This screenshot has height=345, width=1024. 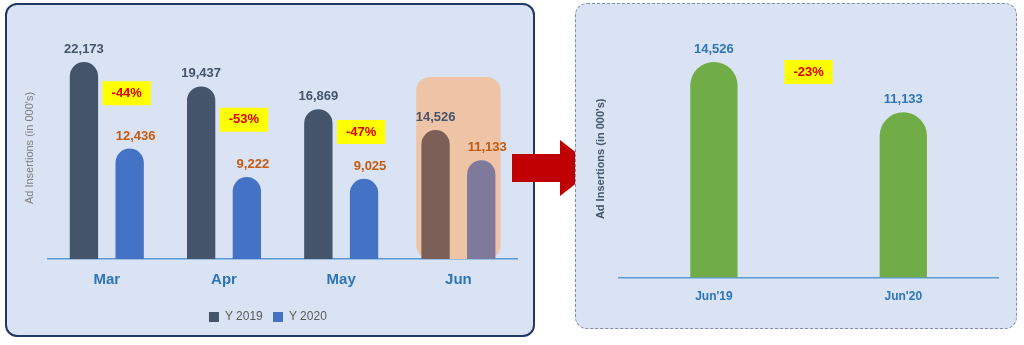 What do you see at coordinates (224, 279) in the screenshot?
I see `x-tick-label: Apr` at bounding box center [224, 279].